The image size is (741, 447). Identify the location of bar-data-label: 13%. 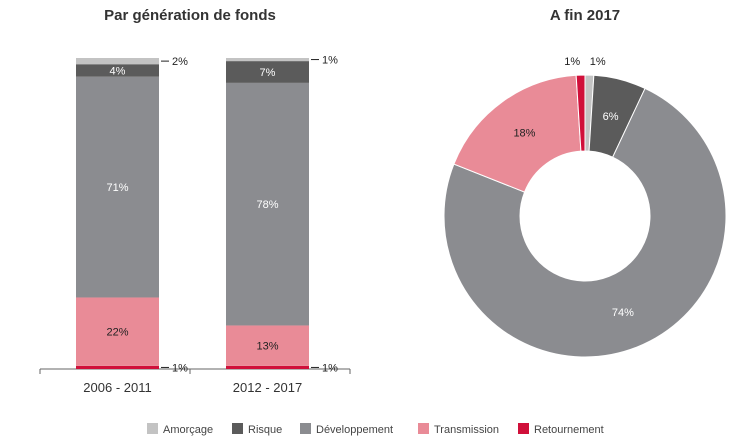
(267, 347).